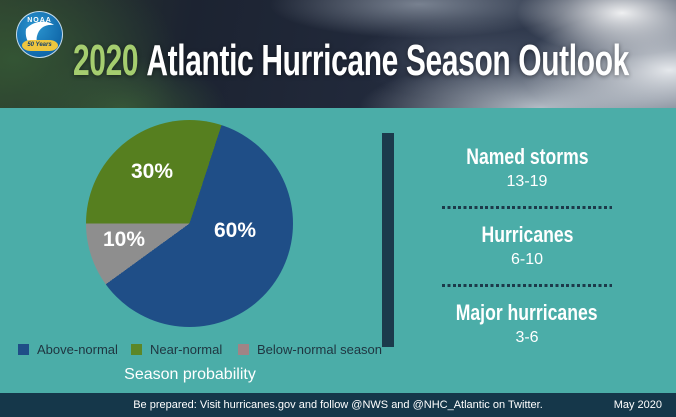 The width and height of the screenshot is (676, 417). I want to click on legend-label: Below-normal season, so click(320, 349).